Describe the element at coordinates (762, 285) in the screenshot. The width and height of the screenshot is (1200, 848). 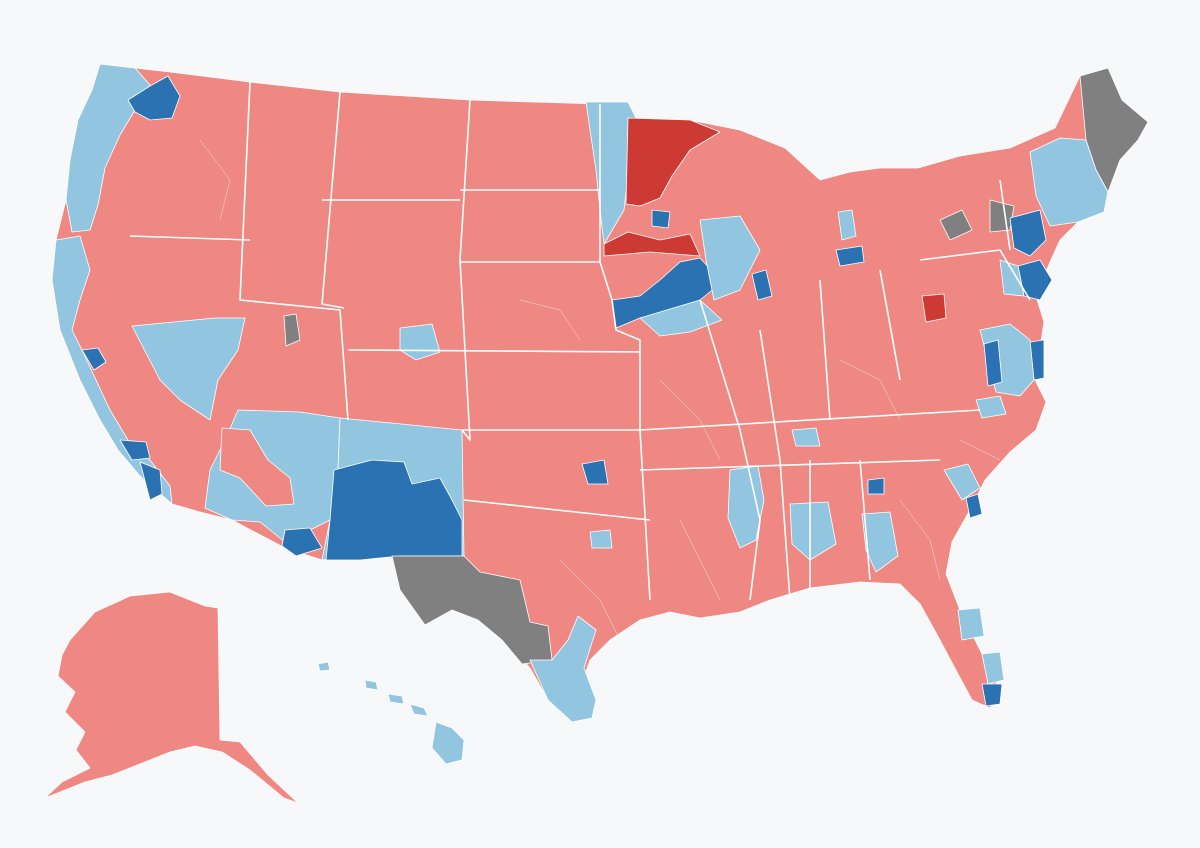
I see `region-chicago` at that location.